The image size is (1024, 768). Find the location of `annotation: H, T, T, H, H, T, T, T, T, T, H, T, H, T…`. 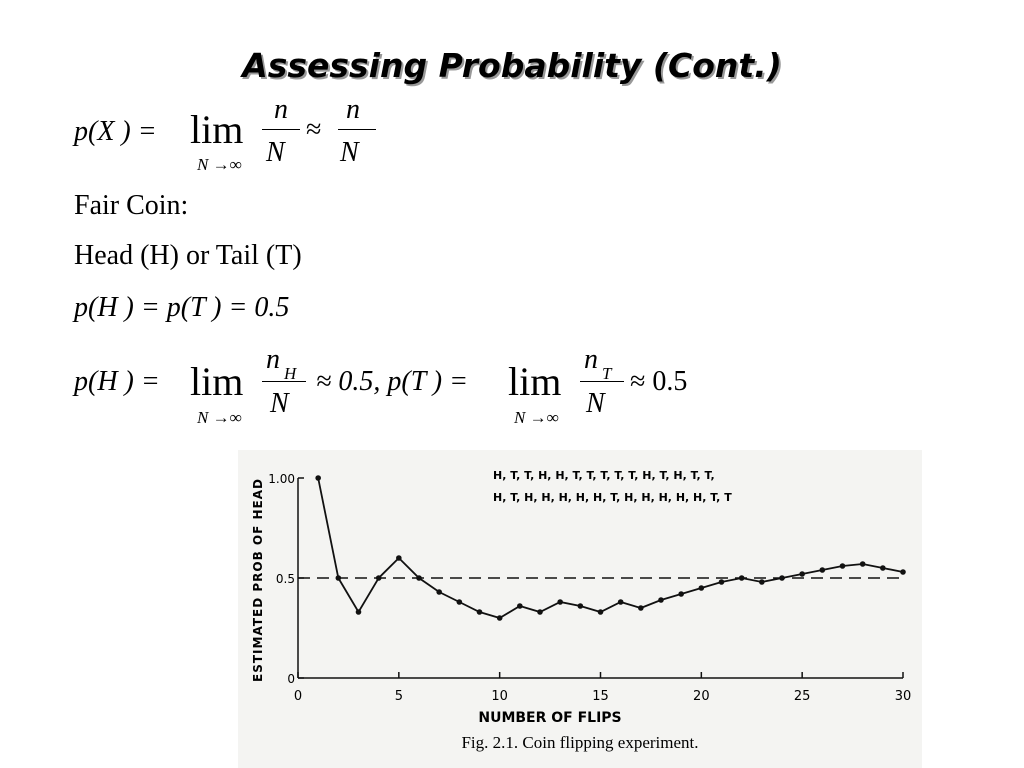

annotation: H, T, T, H, H, T, T, T, T, T, H, T, H, T… is located at coordinates (604, 475).